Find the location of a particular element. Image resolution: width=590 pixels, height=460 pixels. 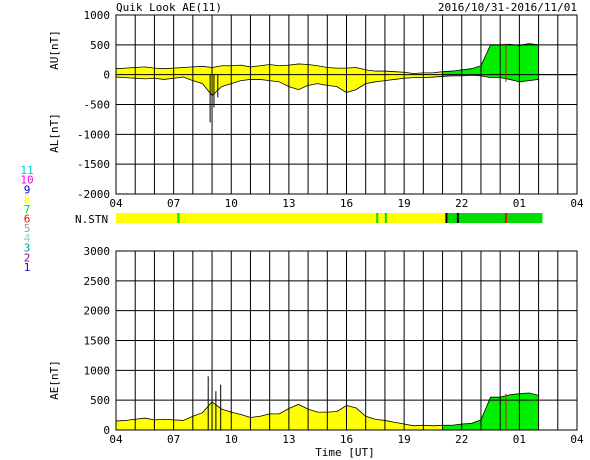

p1-xtick-label: 13 is located at coordinates (288, 203).